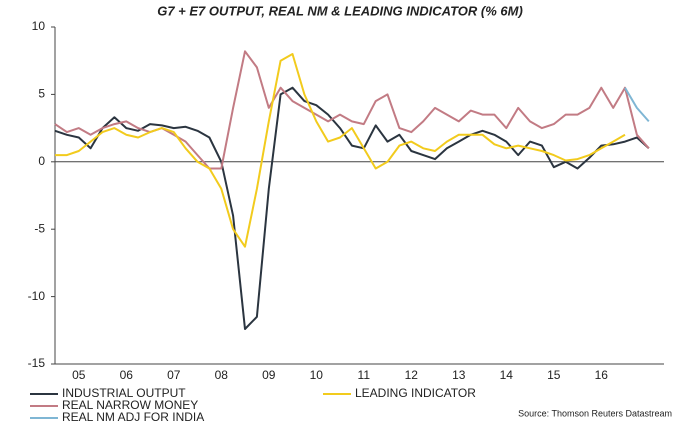  Describe the element at coordinates (222, 375) in the screenshot. I see `x-tick-label: 08` at that location.